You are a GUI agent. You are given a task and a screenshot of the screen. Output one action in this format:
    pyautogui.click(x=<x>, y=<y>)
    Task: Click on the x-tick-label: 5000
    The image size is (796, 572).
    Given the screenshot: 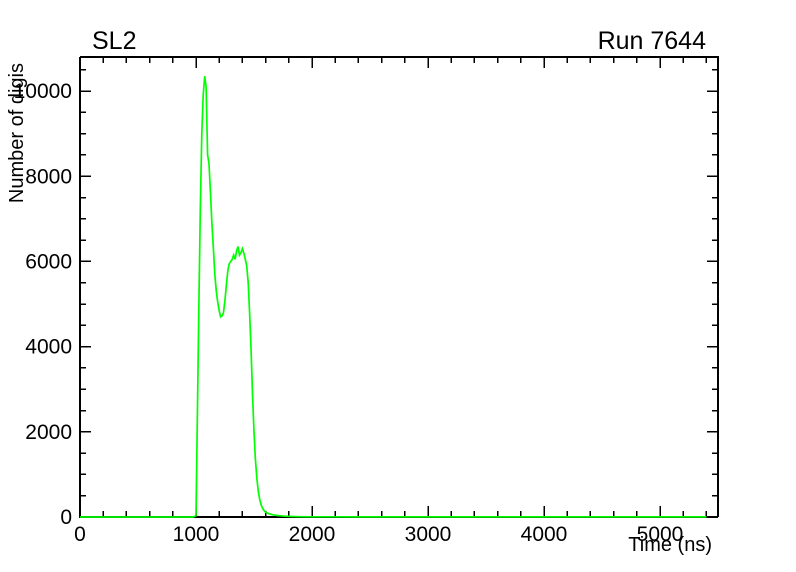 What is the action you would take?
    pyautogui.click(x=660, y=534)
    